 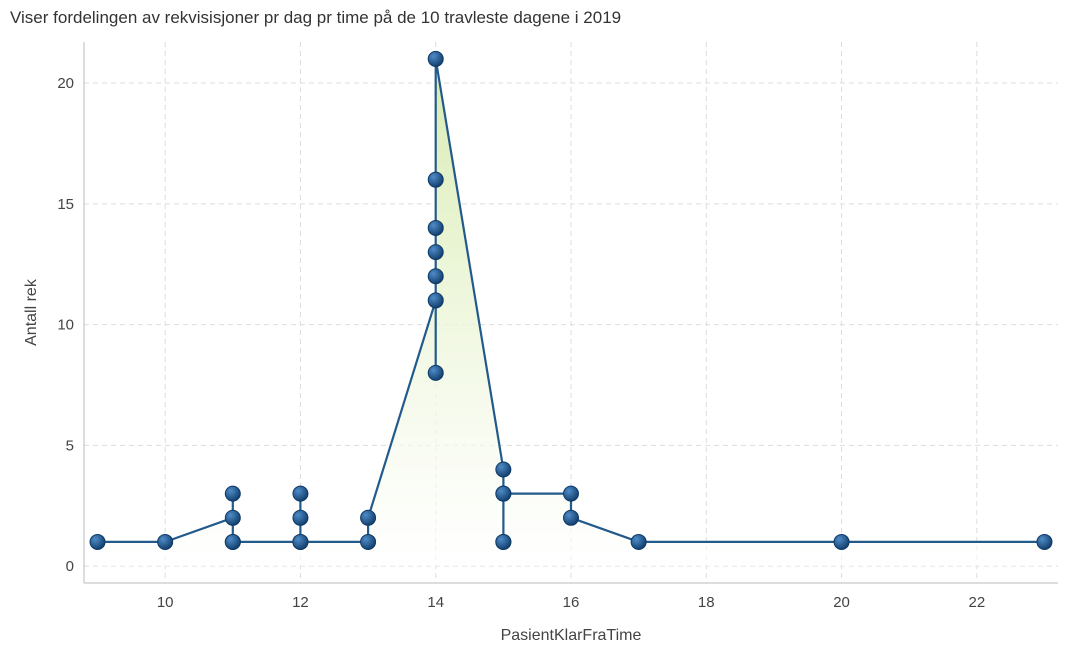 I want to click on x-tick-label: 18, so click(x=706, y=602).